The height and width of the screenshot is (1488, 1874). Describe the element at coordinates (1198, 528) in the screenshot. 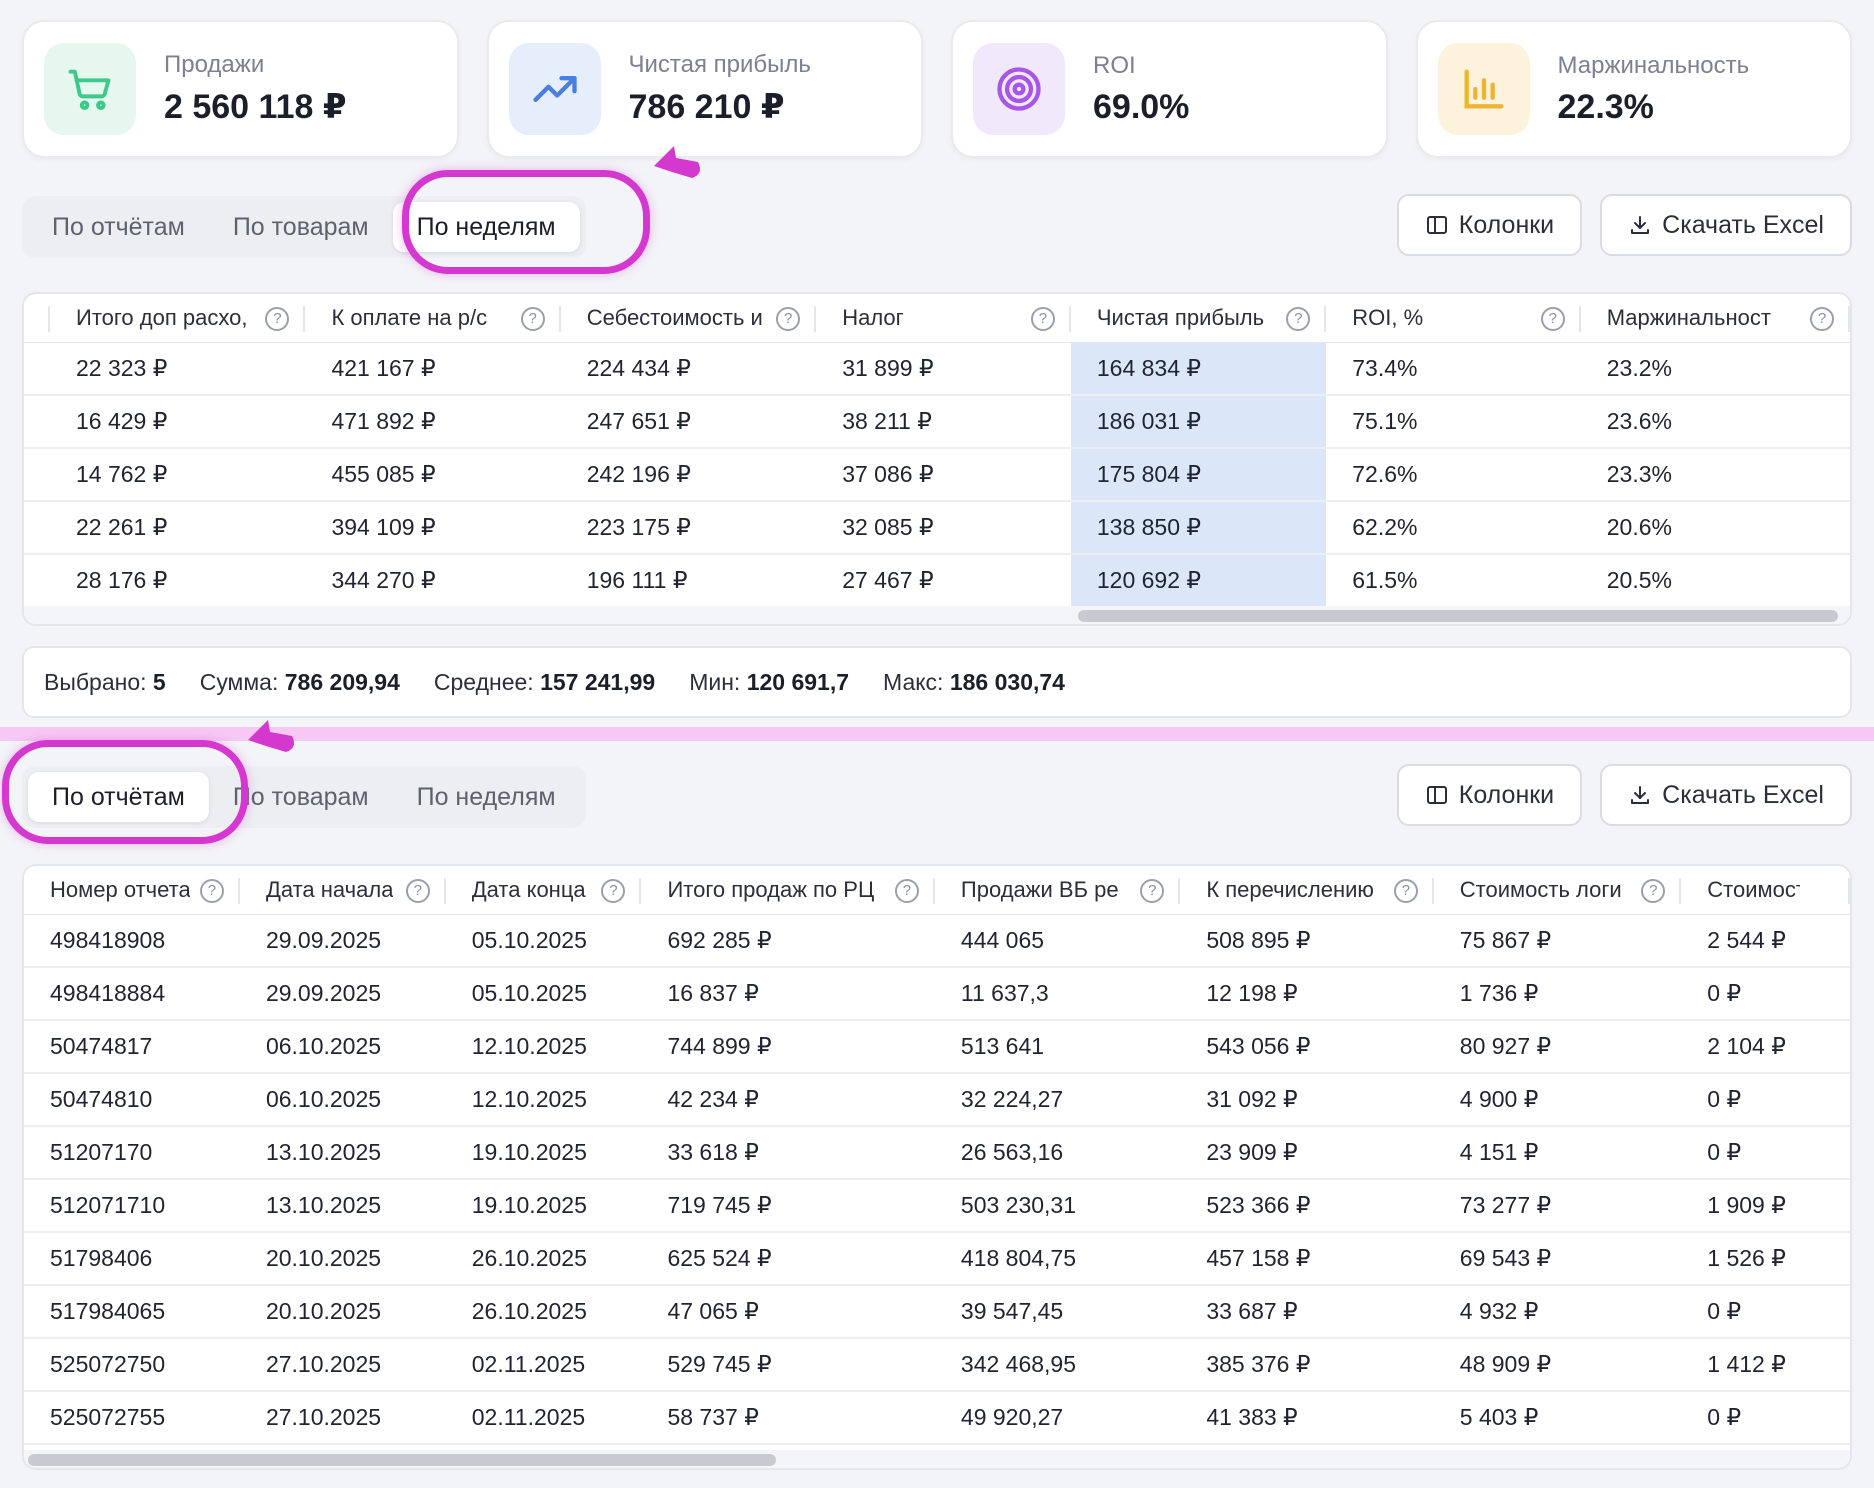

I see `table-cell: 138 850 ₽` at that location.